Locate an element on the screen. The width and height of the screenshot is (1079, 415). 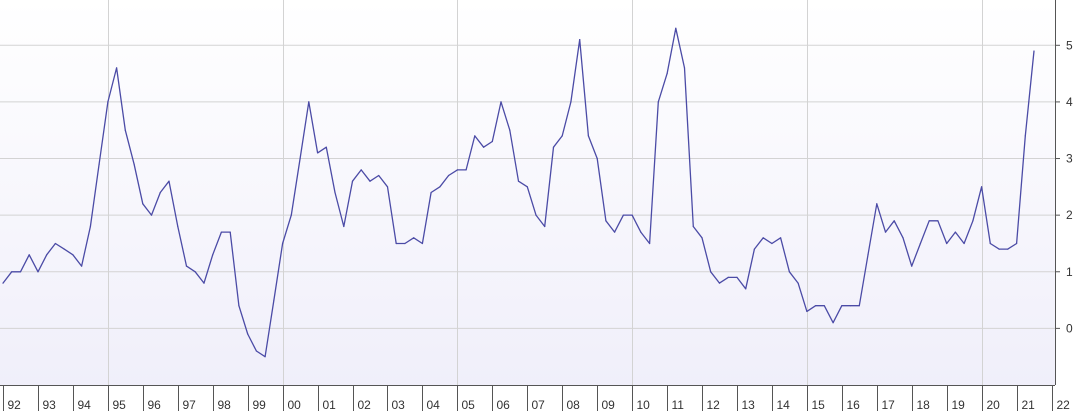
x-tick-label: 93 is located at coordinates (50, 405).